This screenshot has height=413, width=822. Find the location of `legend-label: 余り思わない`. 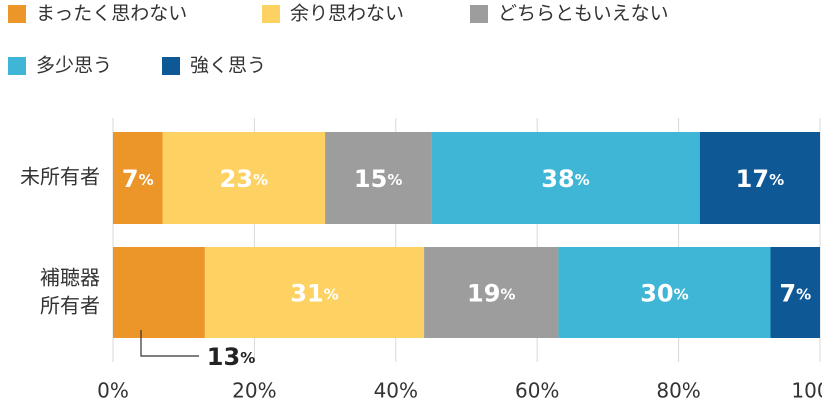

legend-label: 余り思わない is located at coordinates (347, 14).